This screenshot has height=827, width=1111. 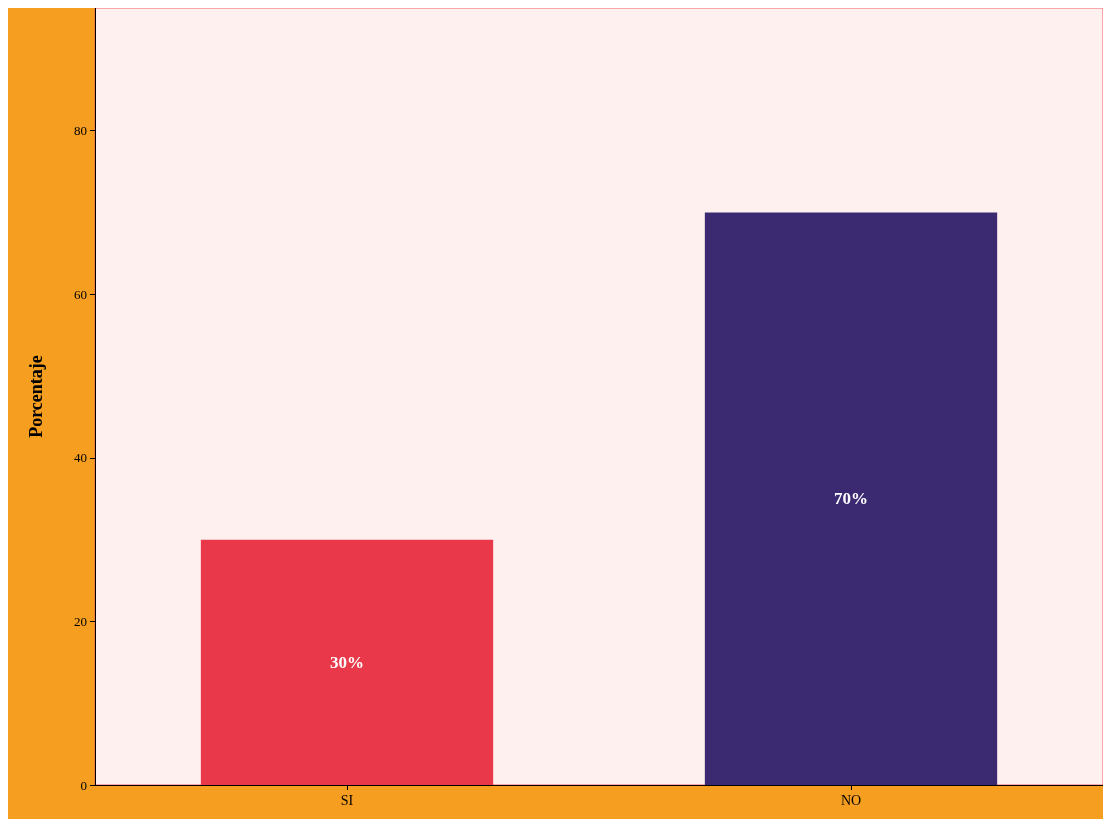 I want to click on y-tick-label: 20, so click(x=80, y=621).